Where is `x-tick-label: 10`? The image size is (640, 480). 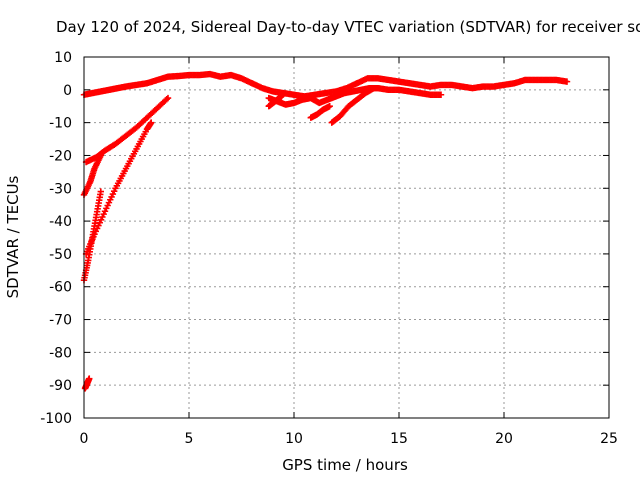
x-tick-label: 10 is located at coordinates (294, 439).